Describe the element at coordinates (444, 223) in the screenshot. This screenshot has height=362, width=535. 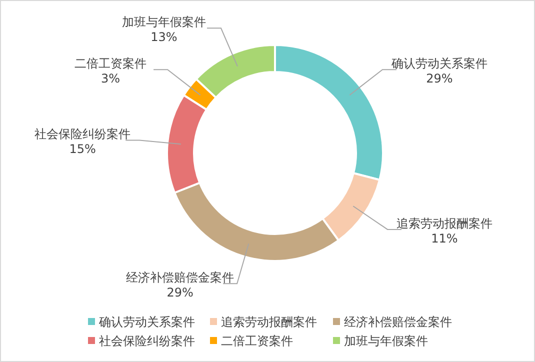
I see `slice-label: 追索劳动报酬案件` at that location.